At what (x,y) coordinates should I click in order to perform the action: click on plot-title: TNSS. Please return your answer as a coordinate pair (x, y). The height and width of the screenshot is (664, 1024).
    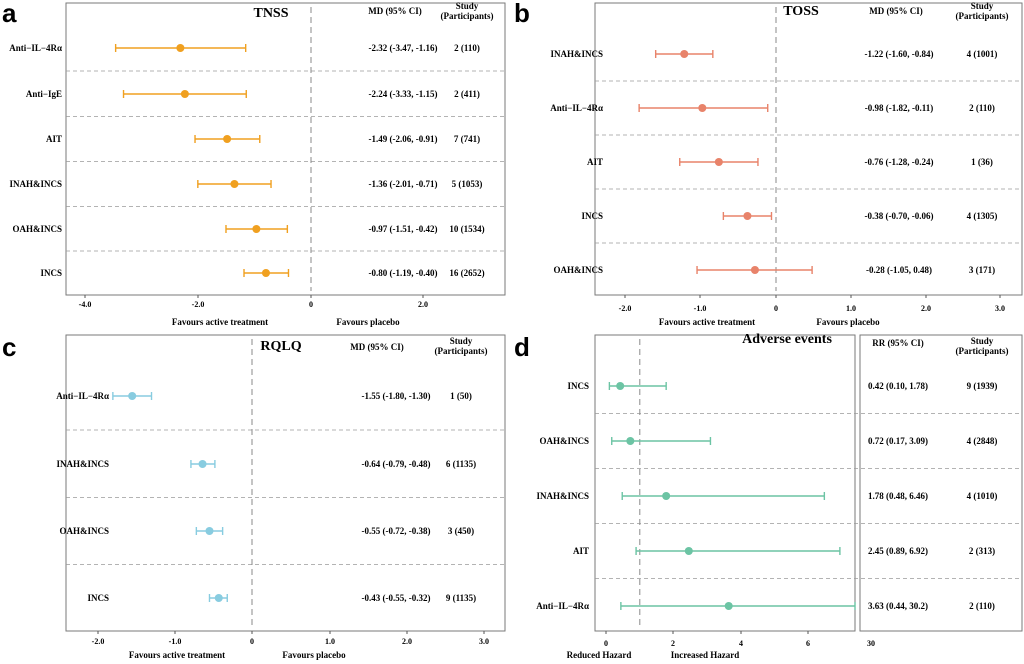
    Looking at the image, I should click on (270, 13).